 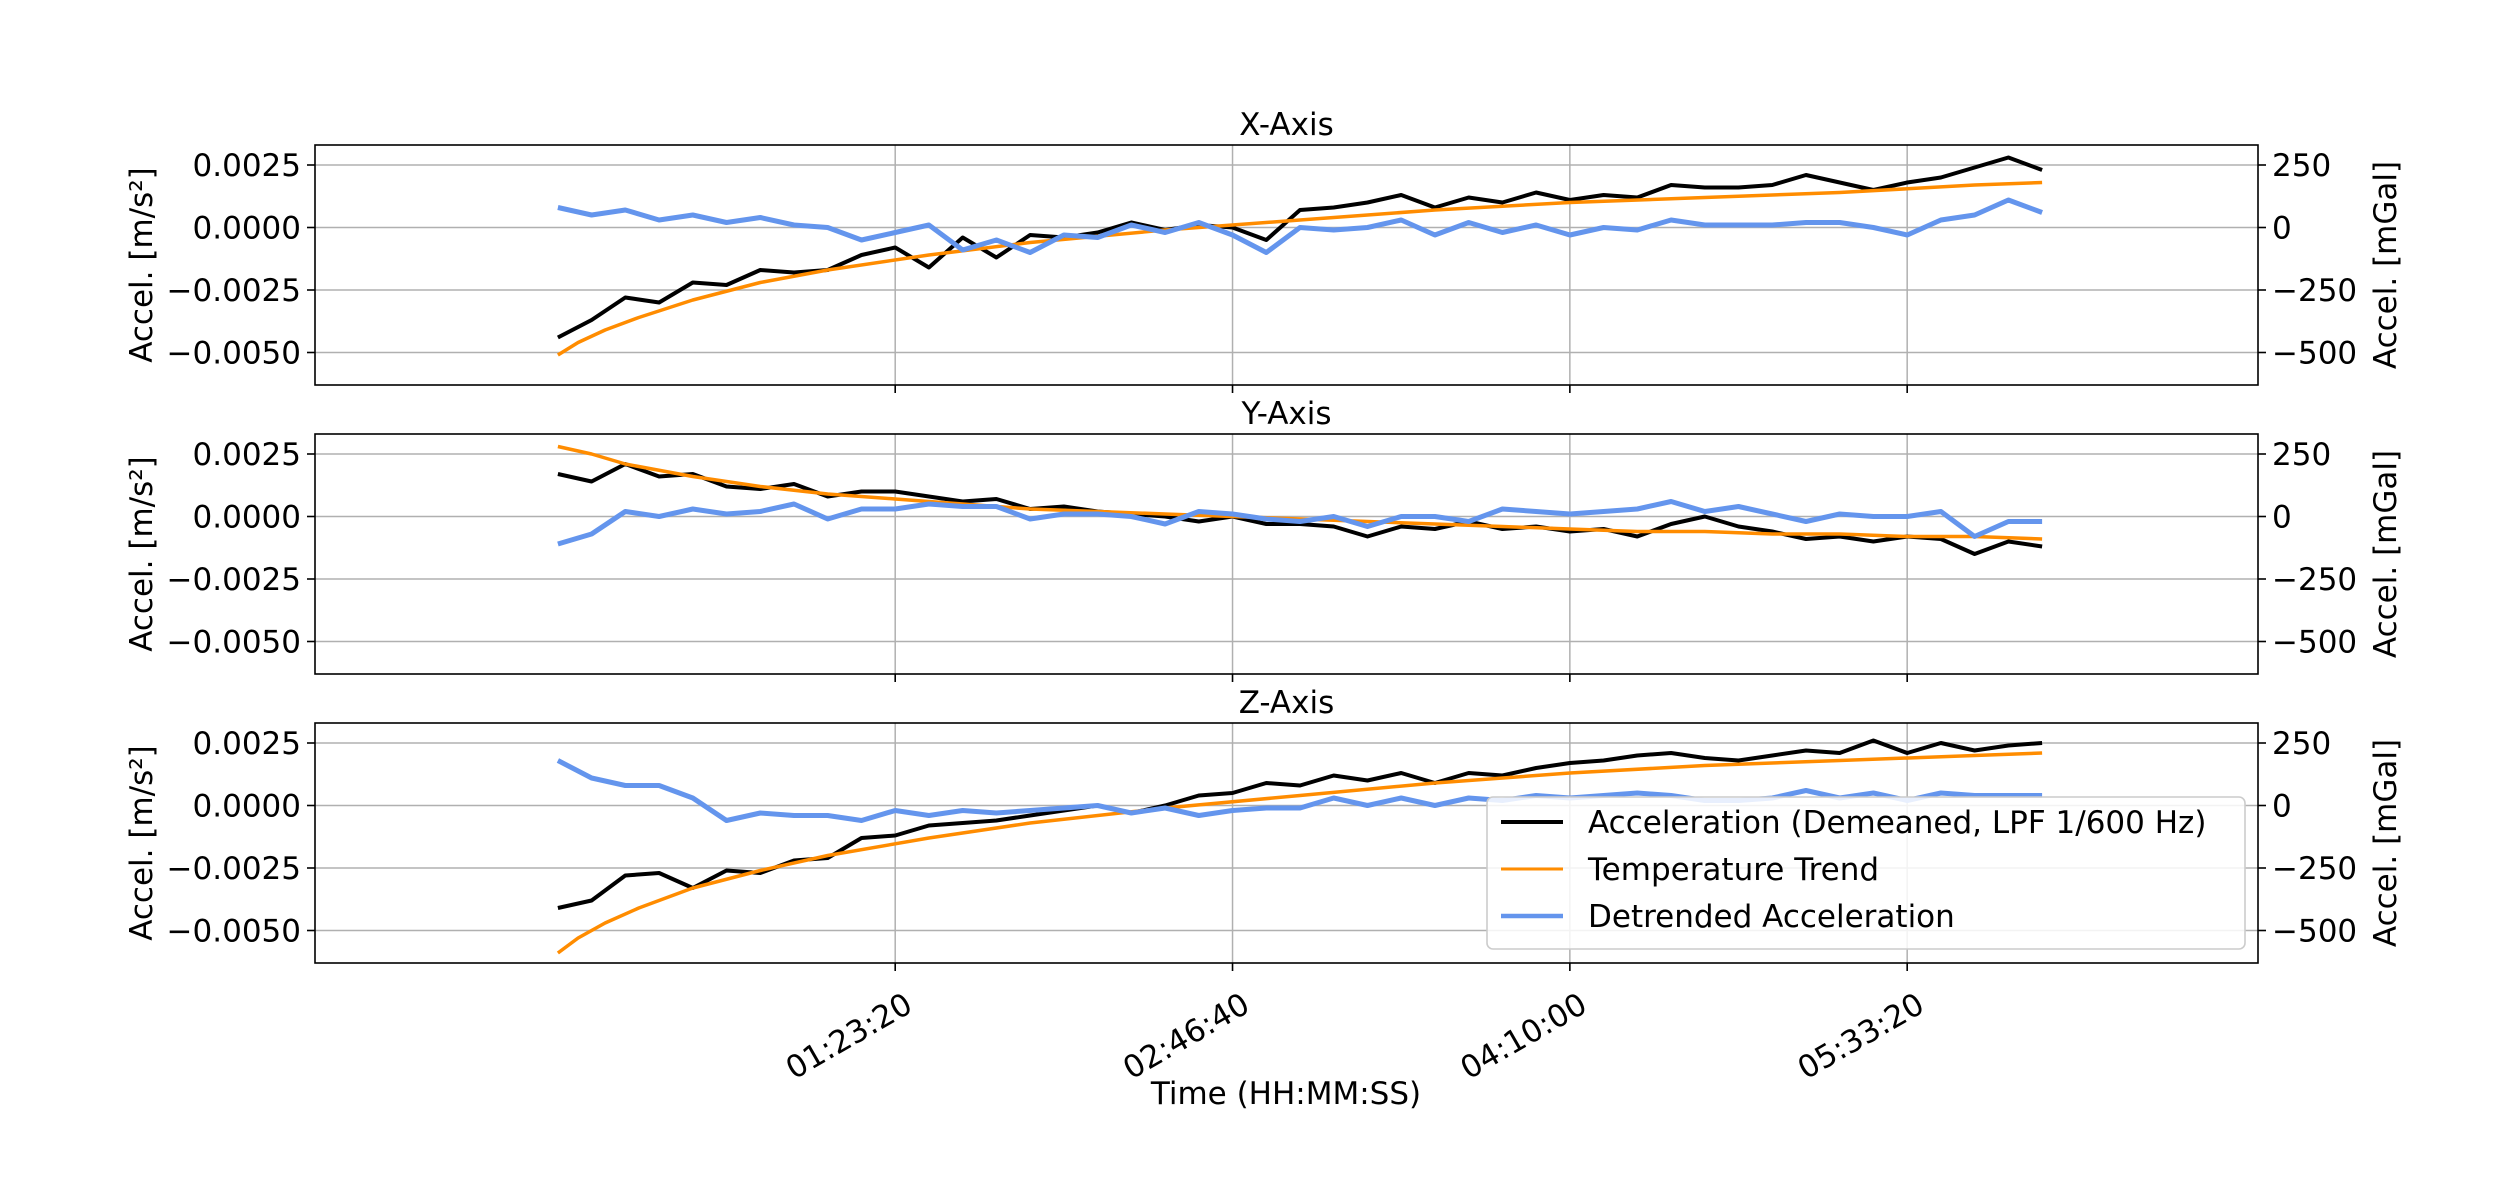 What do you see at coordinates (1771, 917) in the screenshot?
I see `legend-label: Detrended Acceleration` at bounding box center [1771, 917].